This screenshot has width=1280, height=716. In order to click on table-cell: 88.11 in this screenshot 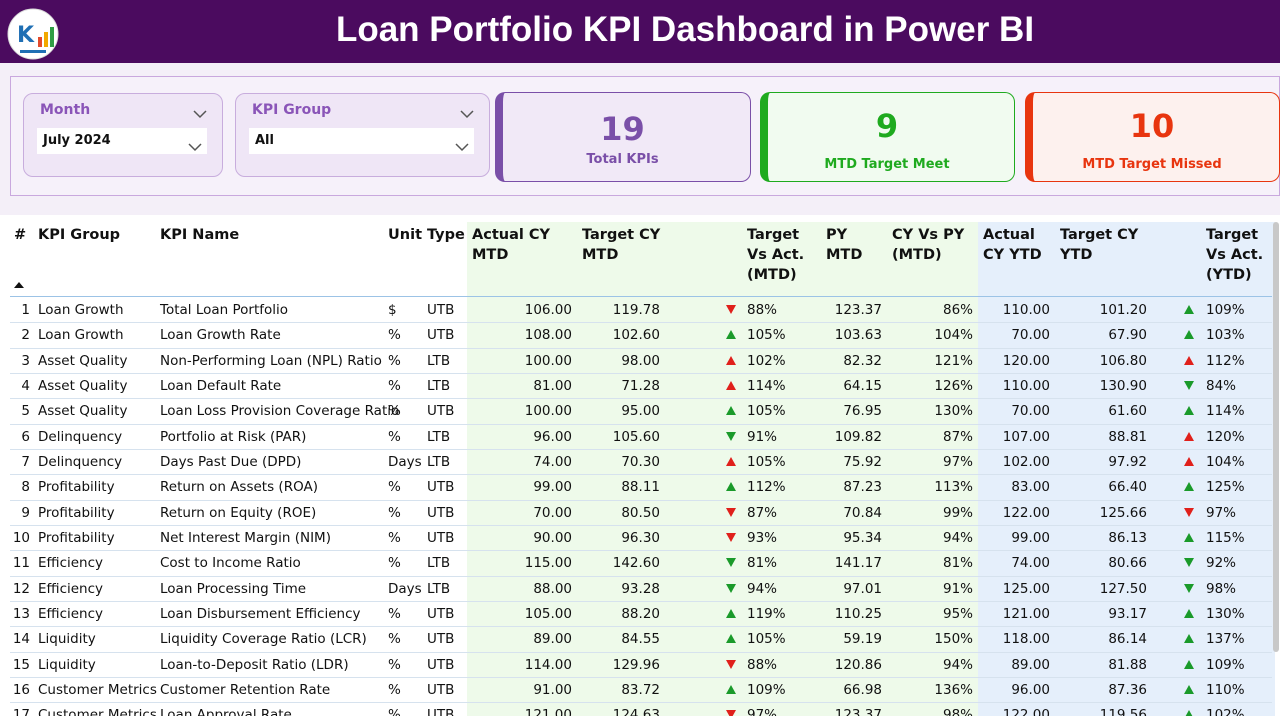, I will do `click(640, 487)`.